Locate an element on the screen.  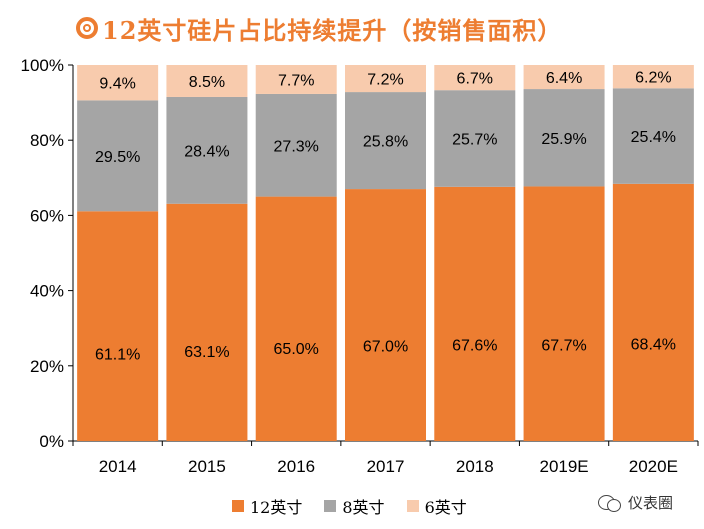
data-label: 6.4% is located at coordinates (564, 78).